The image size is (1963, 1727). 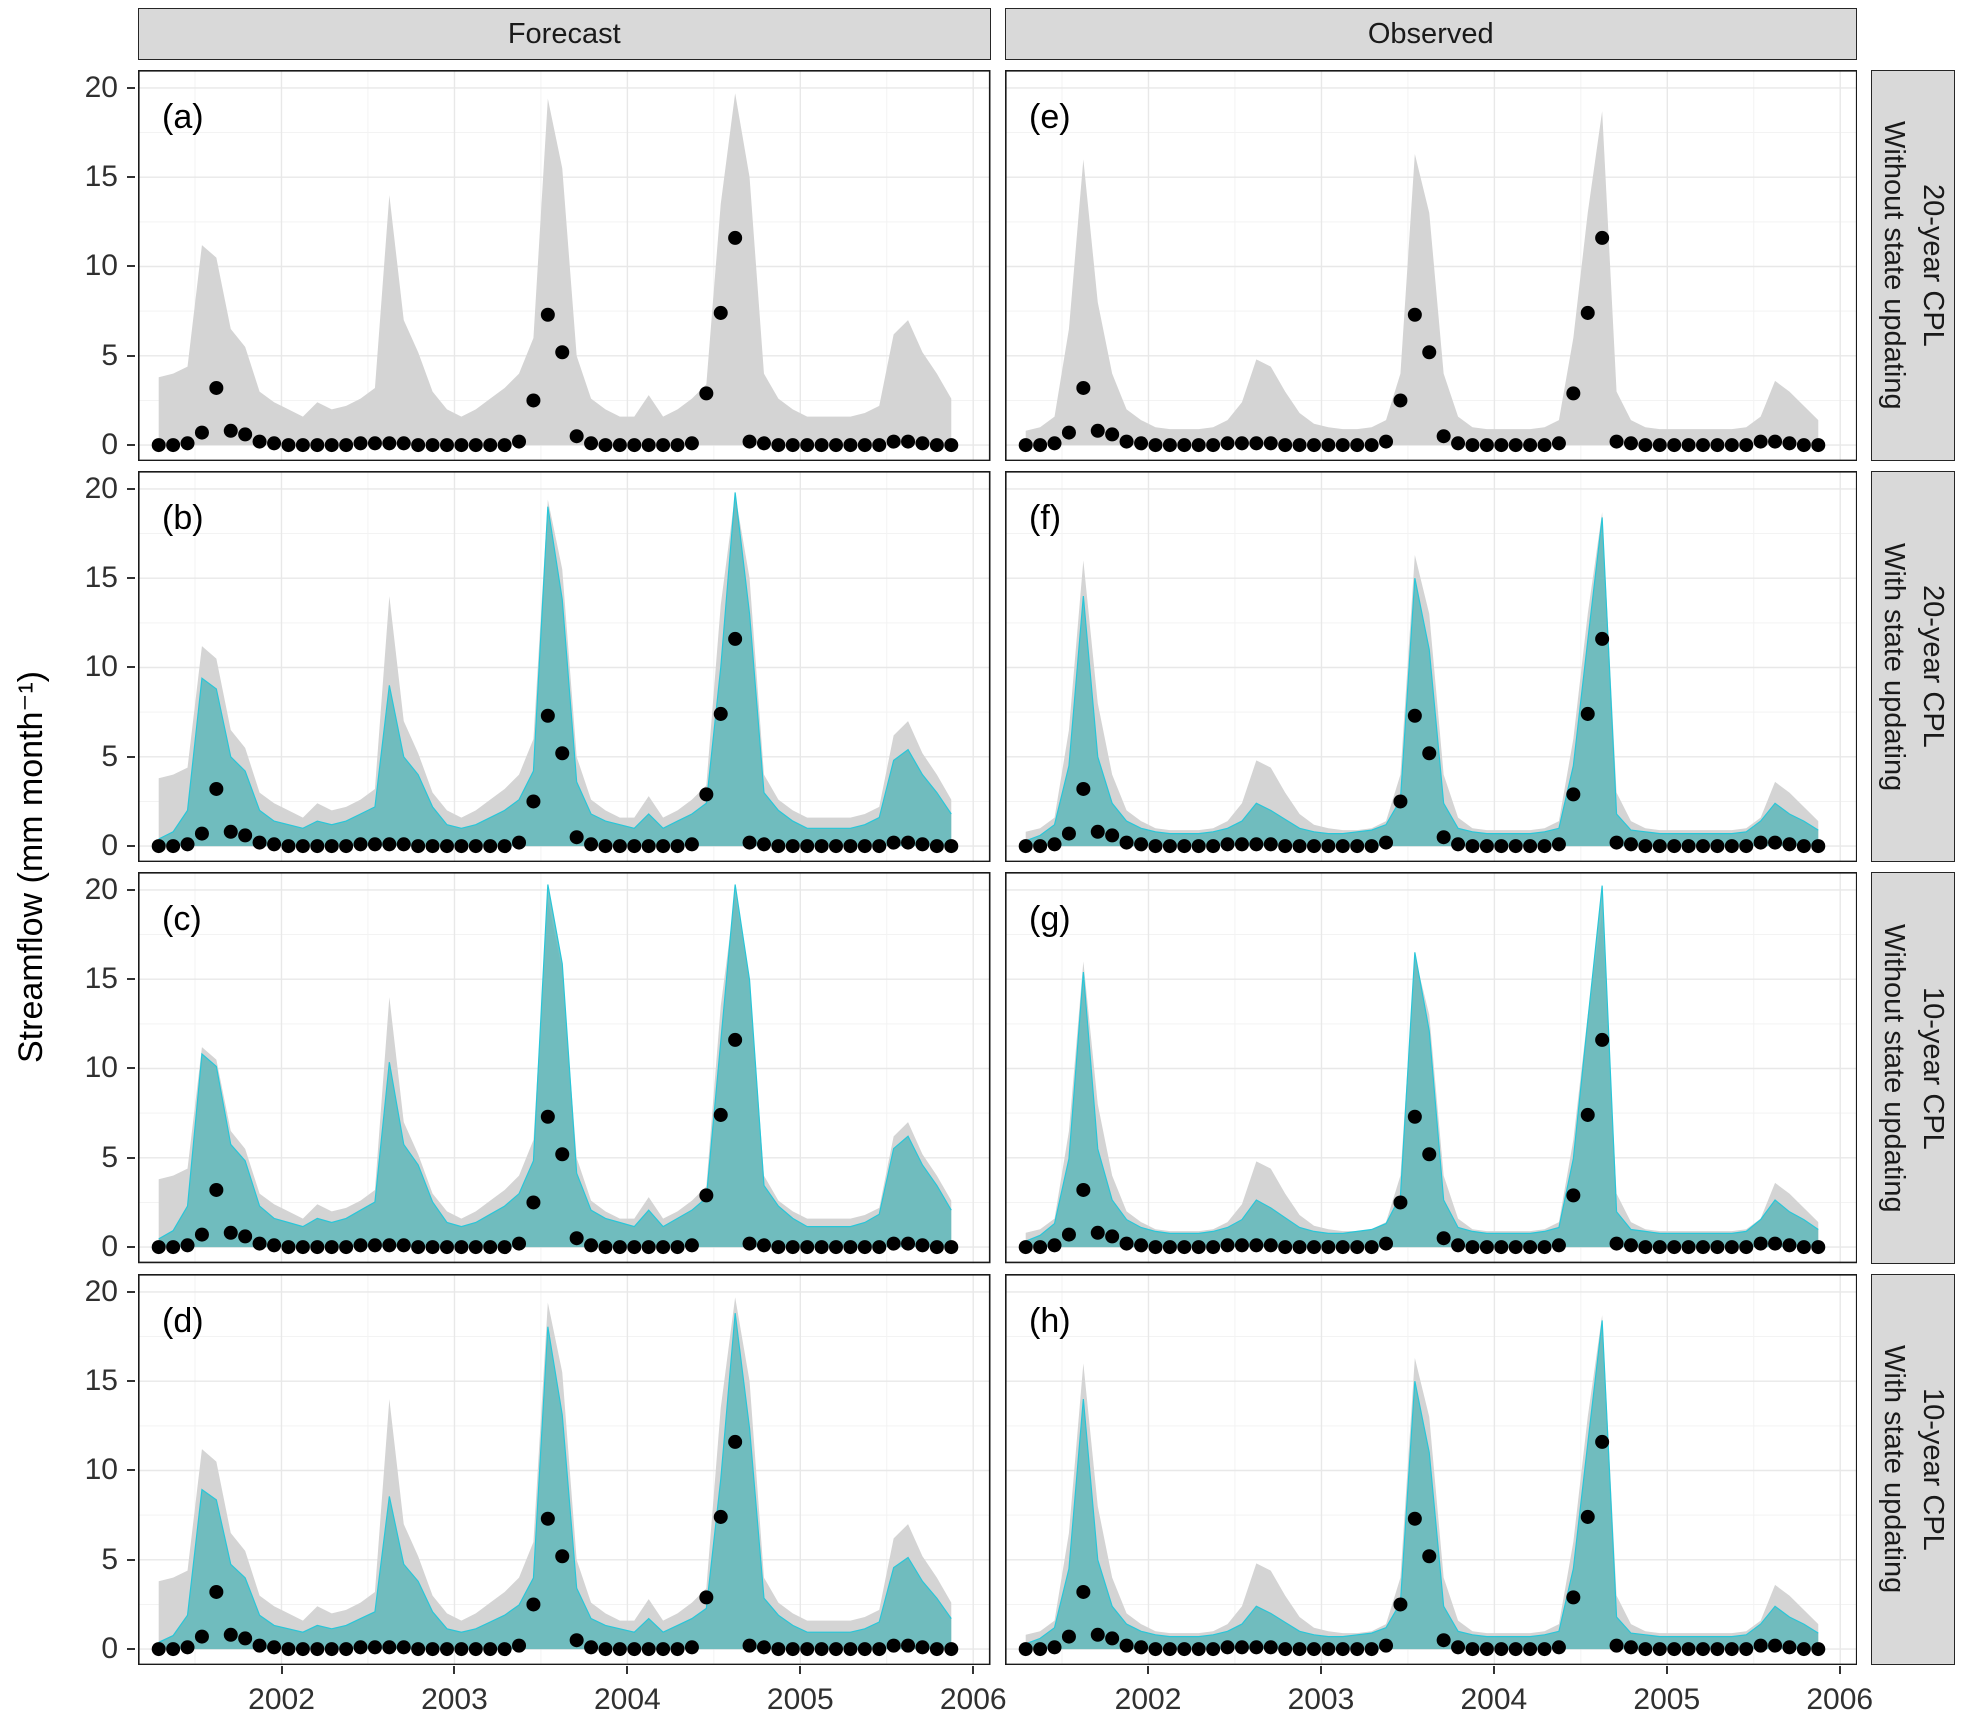 I want to click on panel-c-plot: (c), so click(x=564, y=1068).